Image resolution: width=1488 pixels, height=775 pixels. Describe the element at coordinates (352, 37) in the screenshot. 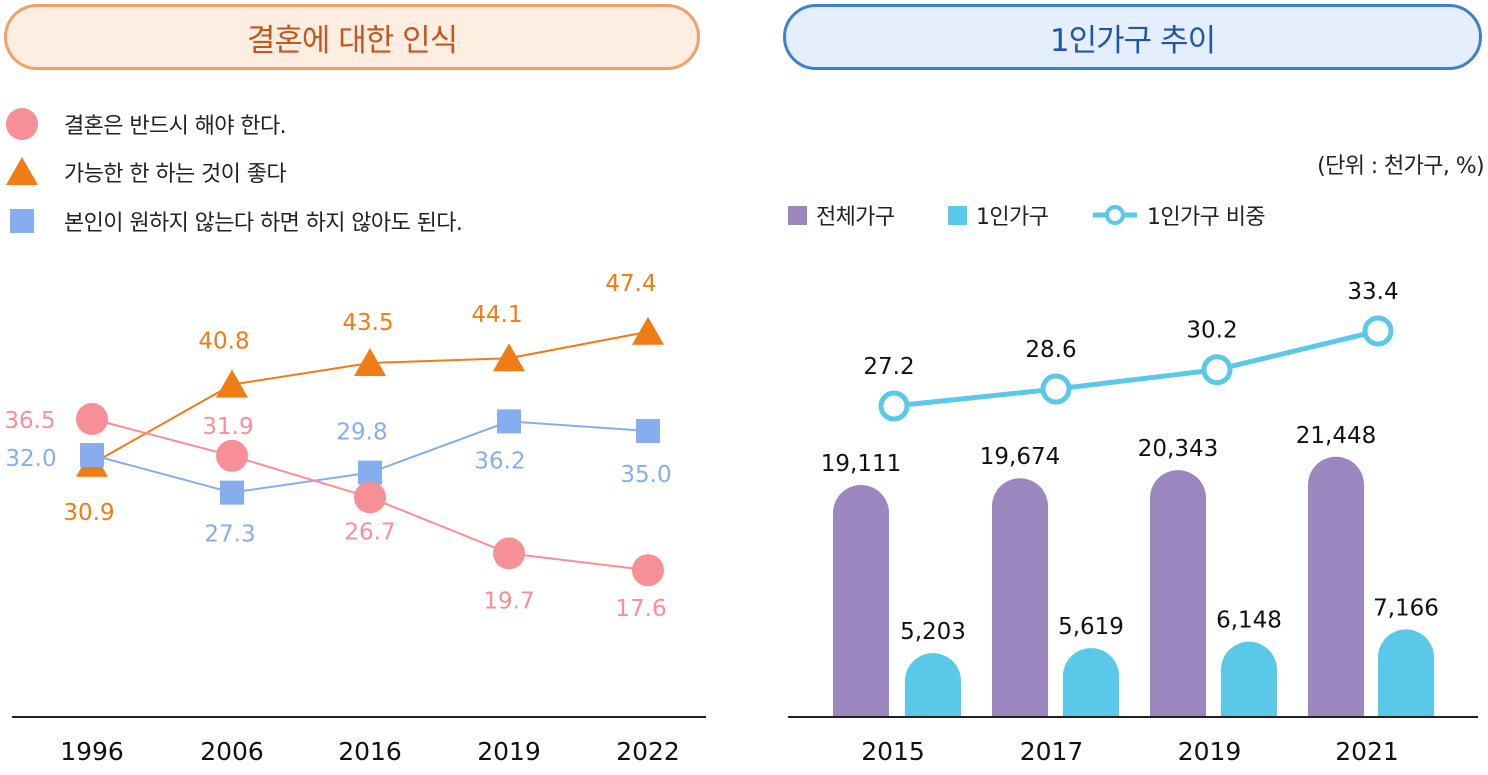

I see `marriage-chart-title: 결혼에 대한 인식` at that location.